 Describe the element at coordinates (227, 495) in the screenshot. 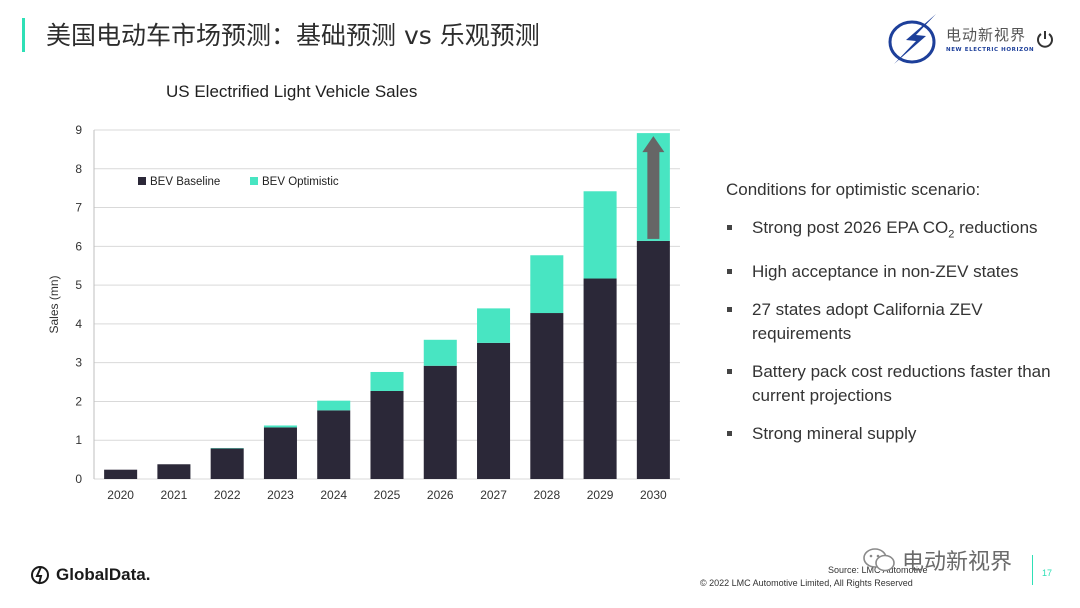

I see `x-tick-label: 2022` at that location.